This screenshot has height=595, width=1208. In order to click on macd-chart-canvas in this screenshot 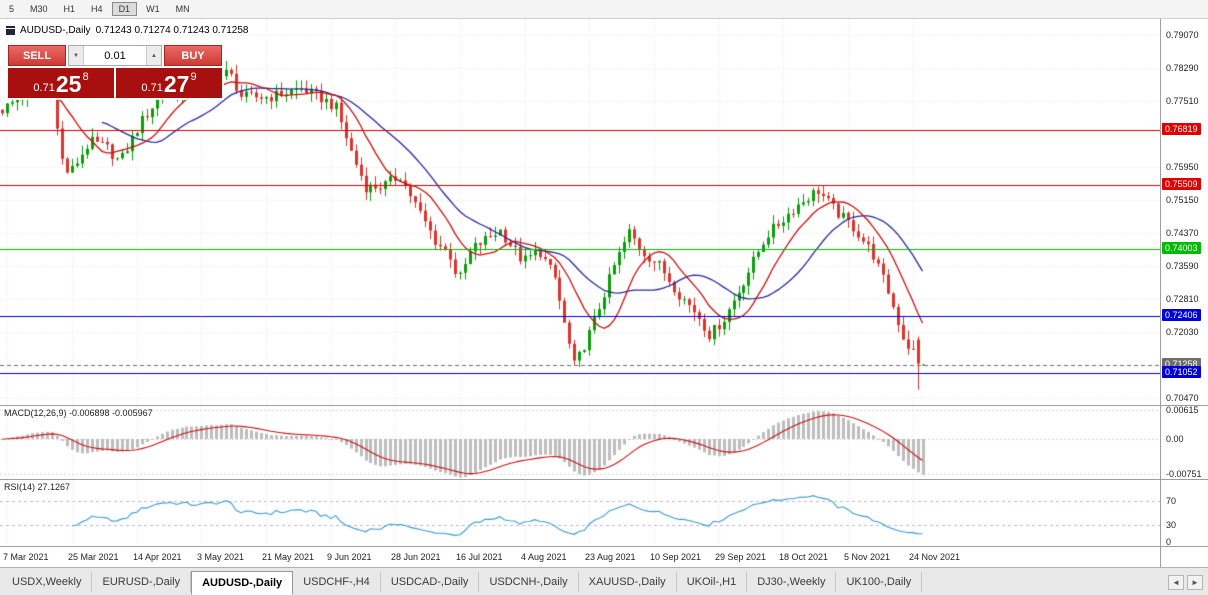, I will do `click(580, 442)`.